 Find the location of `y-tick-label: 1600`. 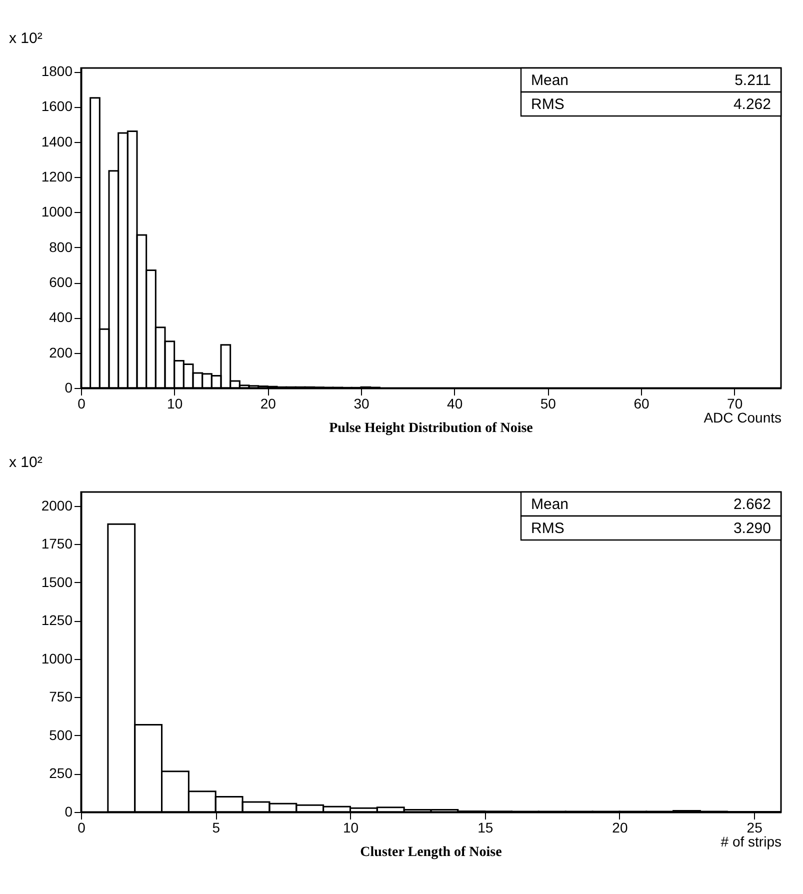

y-tick-label: 1600 is located at coordinates (57, 106).